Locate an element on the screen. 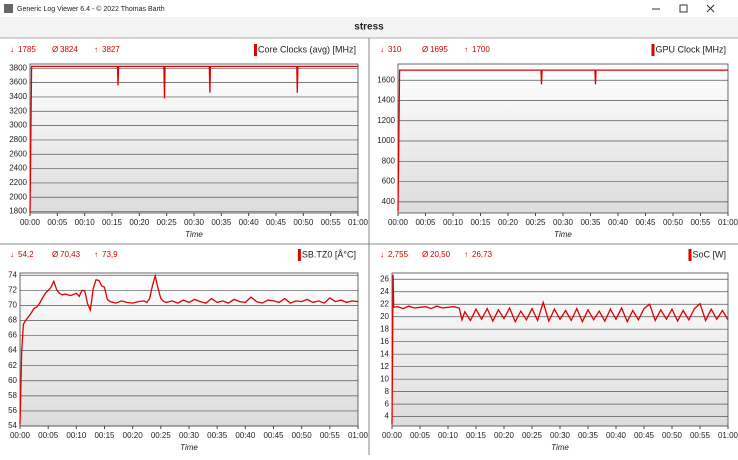 The image size is (738, 460). y-tick-label: 1200 is located at coordinates (386, 120).